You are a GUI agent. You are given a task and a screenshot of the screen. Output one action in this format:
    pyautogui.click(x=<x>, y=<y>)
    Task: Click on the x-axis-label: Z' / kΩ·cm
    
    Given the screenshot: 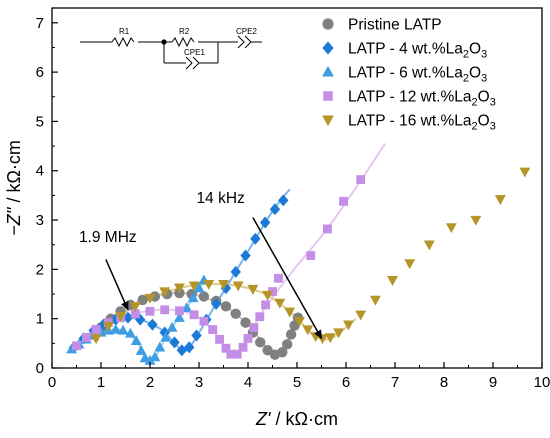 What is the action you would take?
    pyautogui.click(x=296, y=419)
    